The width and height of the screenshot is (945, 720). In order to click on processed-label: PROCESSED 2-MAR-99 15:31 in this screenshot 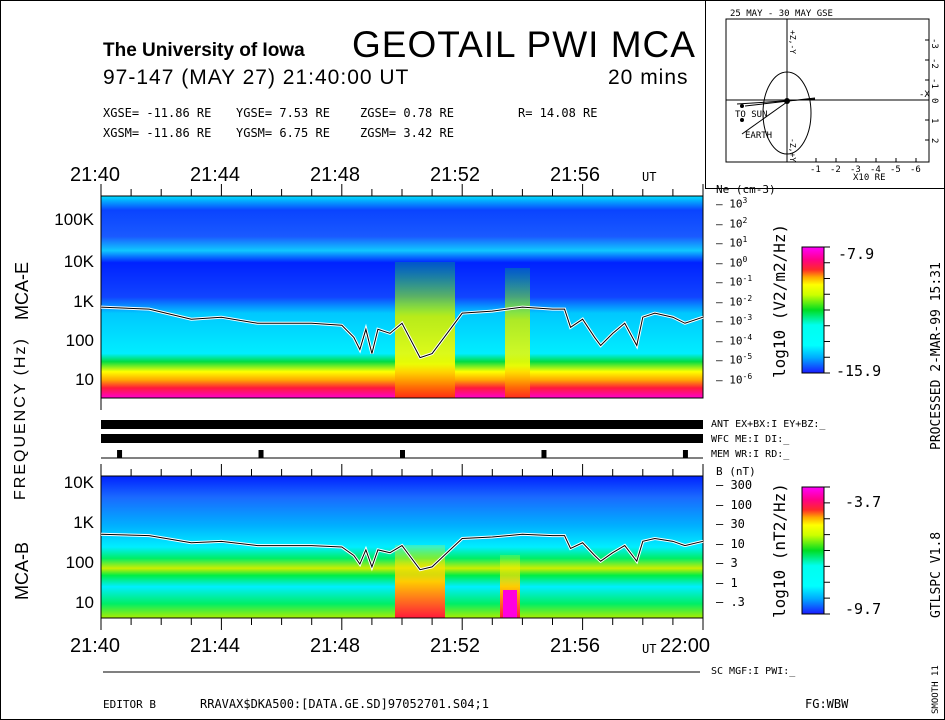, I will do `click(936, 356)`.